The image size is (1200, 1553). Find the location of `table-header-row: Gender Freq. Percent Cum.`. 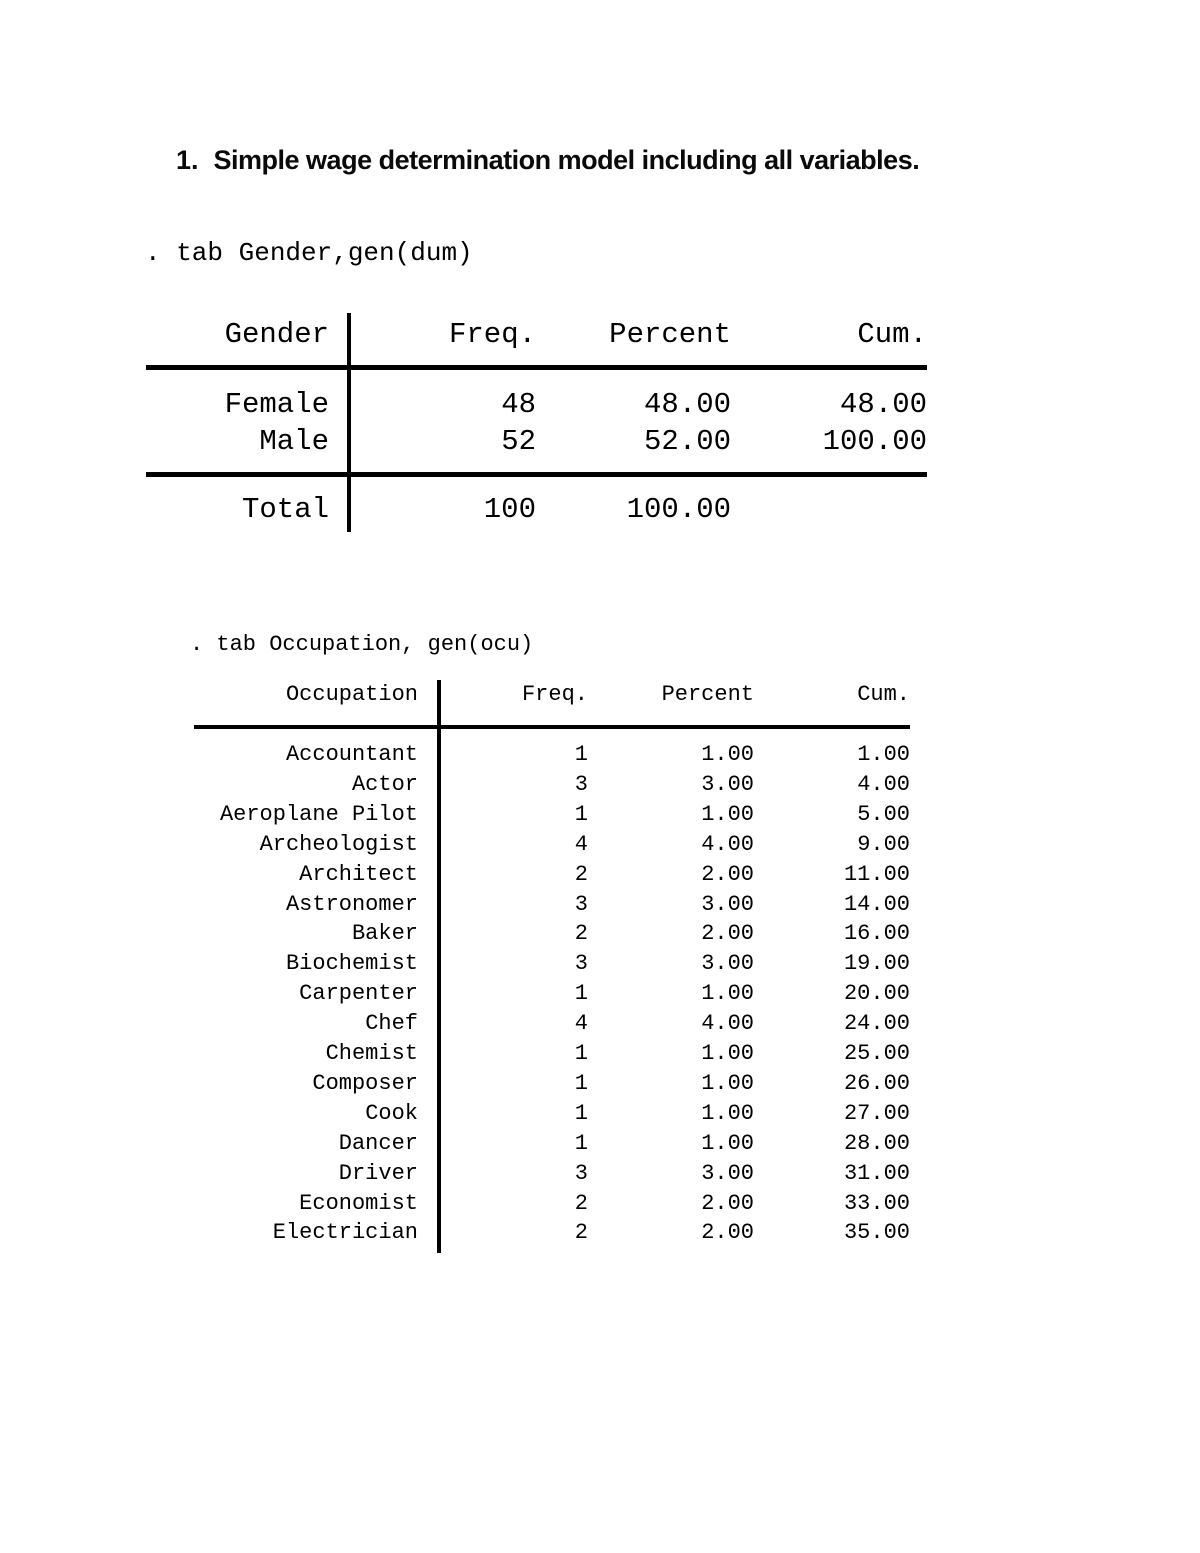

table-header-row: Gender Freq. Percent Cum. is located at coordinates (536, 334).